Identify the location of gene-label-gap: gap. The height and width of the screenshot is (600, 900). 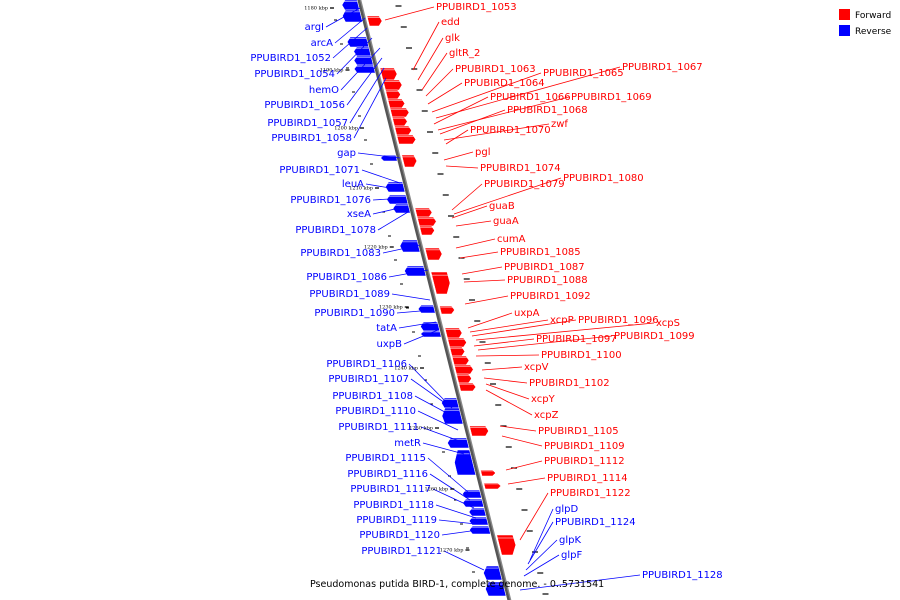
(346, 153).